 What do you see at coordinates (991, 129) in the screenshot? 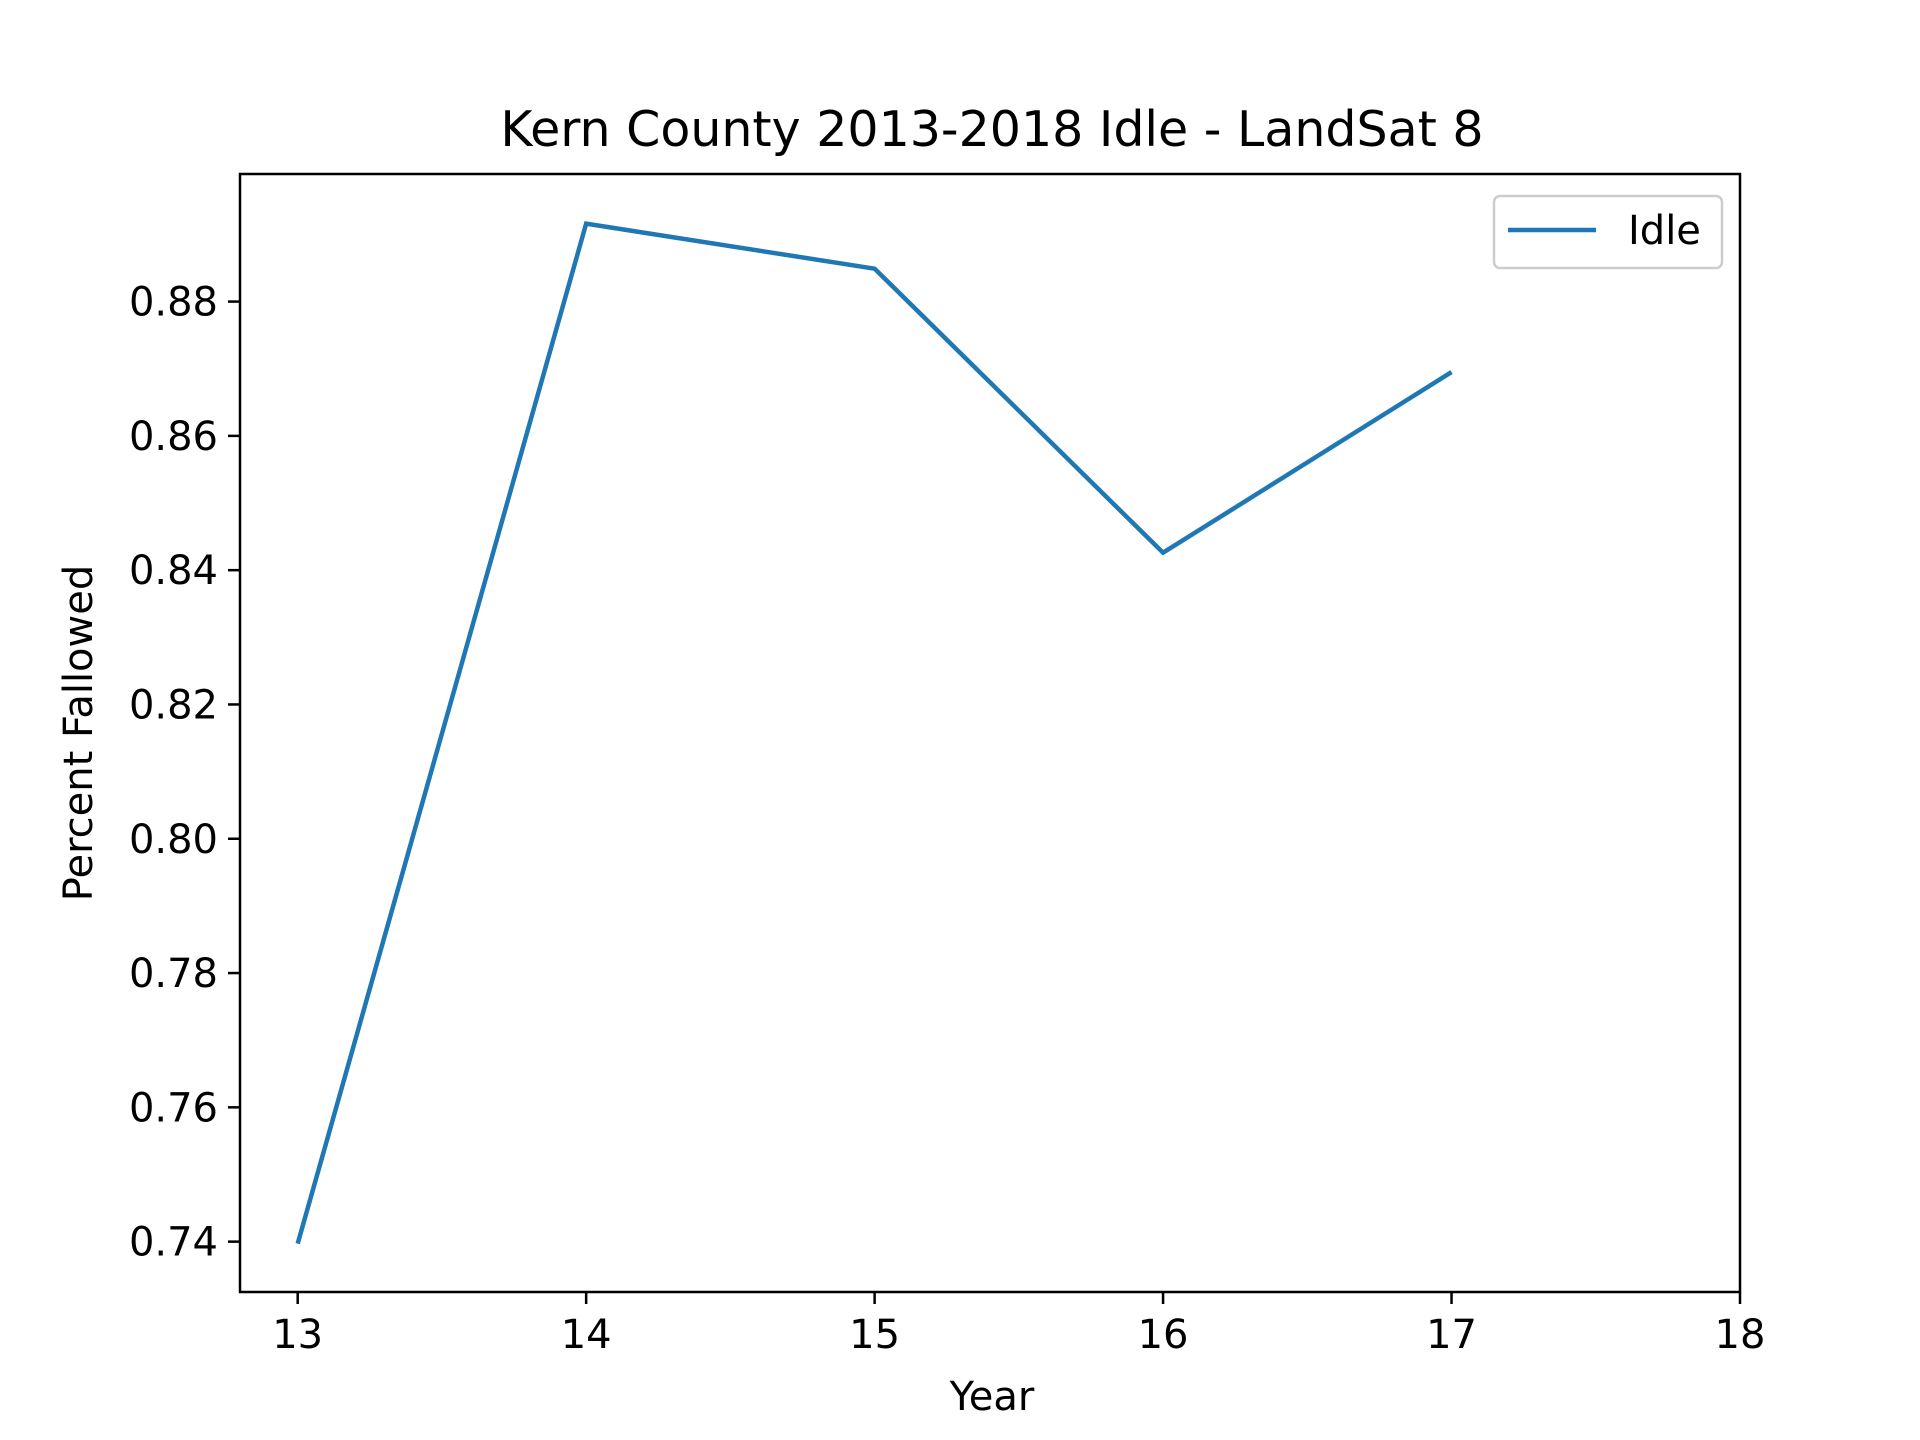
I see `chart-title: Kern County 2013-2018 Idle - LandSat 8` at bounding box center [991, 129].